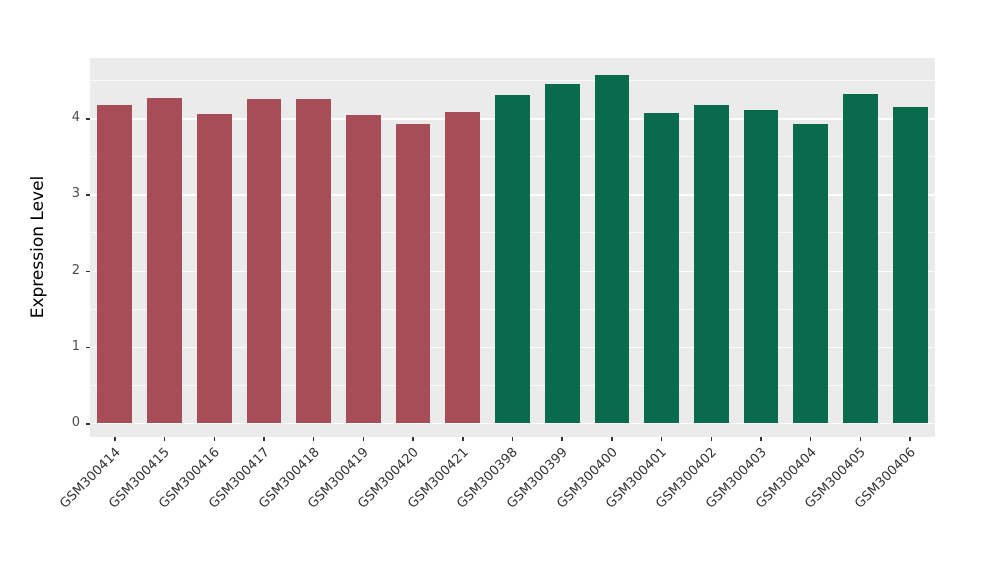  What do you see at coordinates (860, 258) in the screenshot?
I see `bar-GSM300405` at bounding box center [860, 258].